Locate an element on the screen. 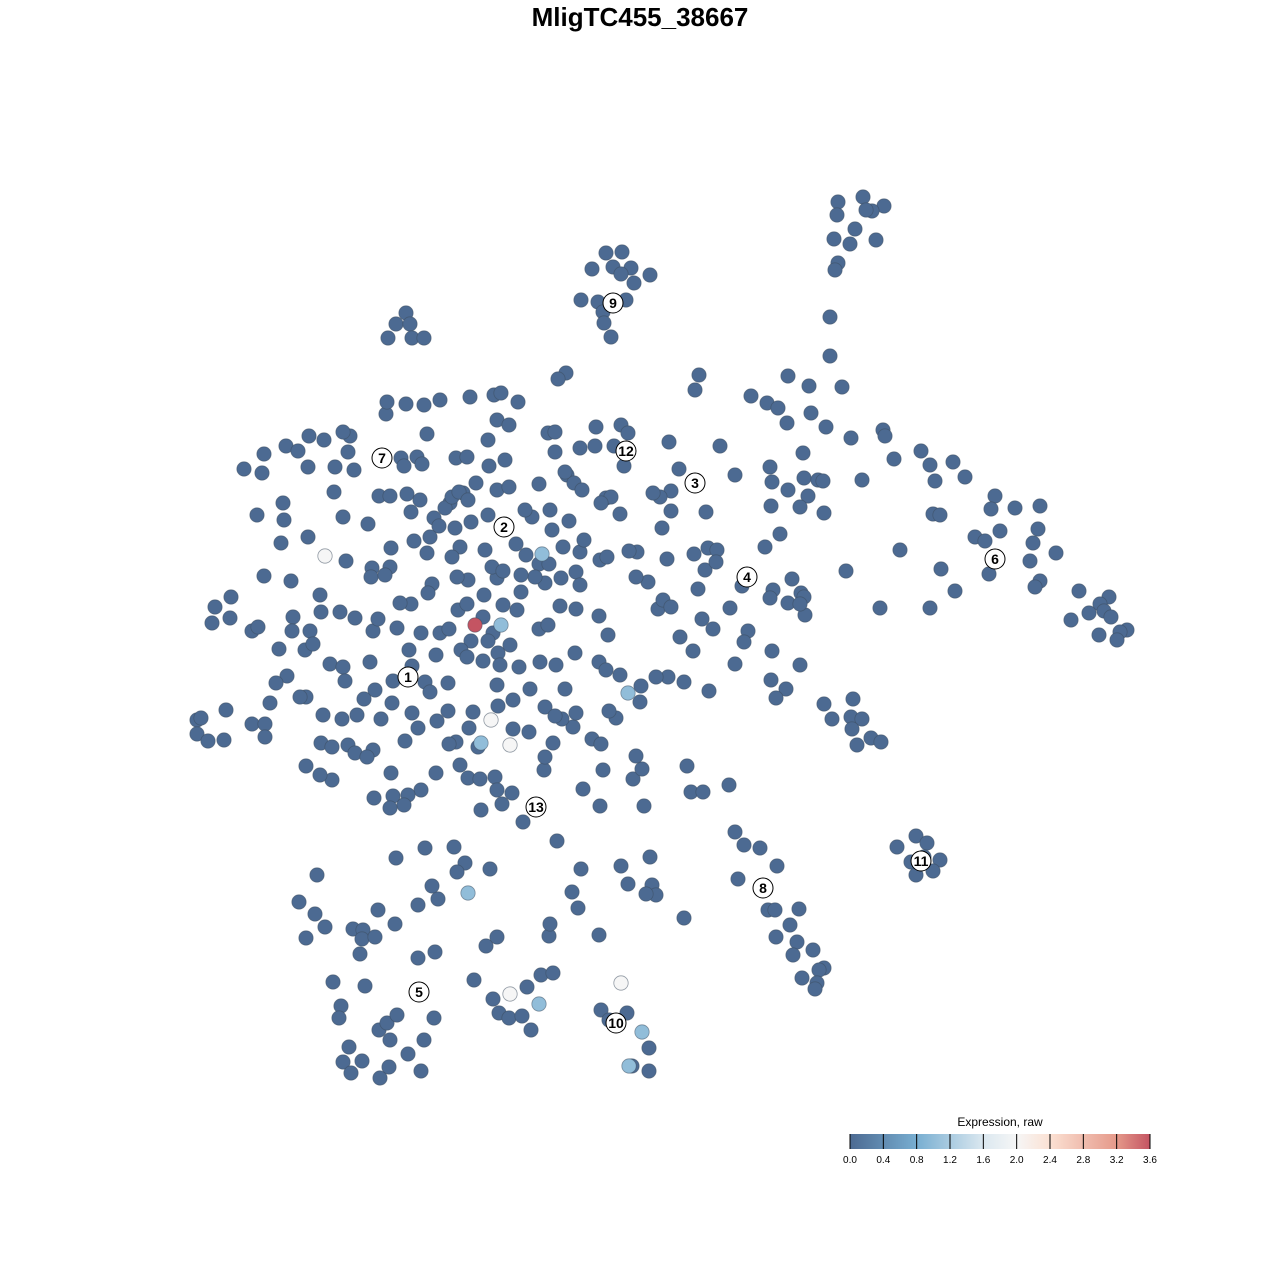  cluster-label-2: 2 is located at coordinates (504, 527).